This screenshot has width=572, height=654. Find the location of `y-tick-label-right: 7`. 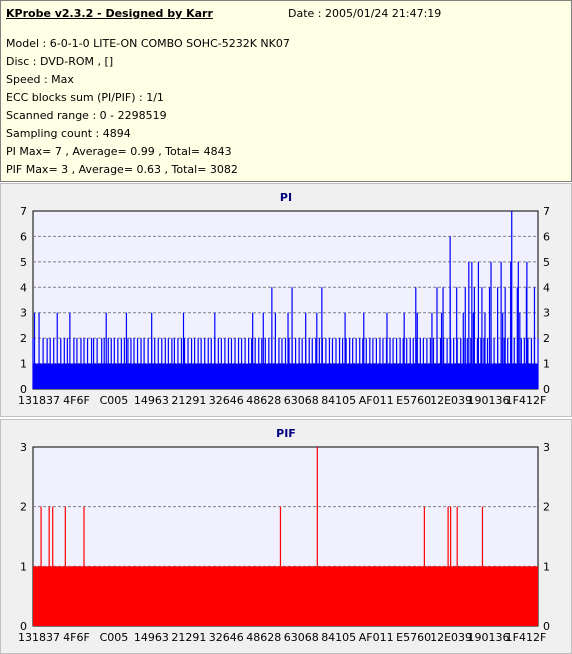

y-tick-label-right: 7 is located at coordinates (546, 211).